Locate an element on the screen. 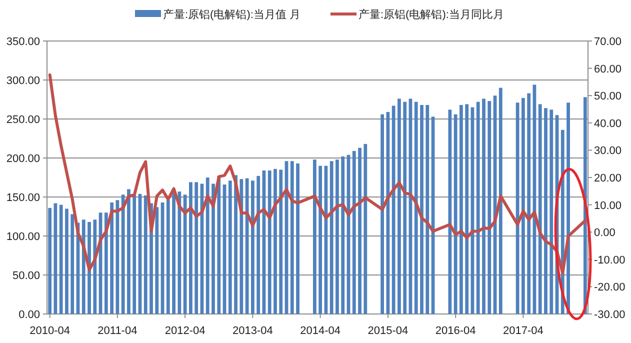  y-tick-label: 100.00 is located at coordinates (23, 237).